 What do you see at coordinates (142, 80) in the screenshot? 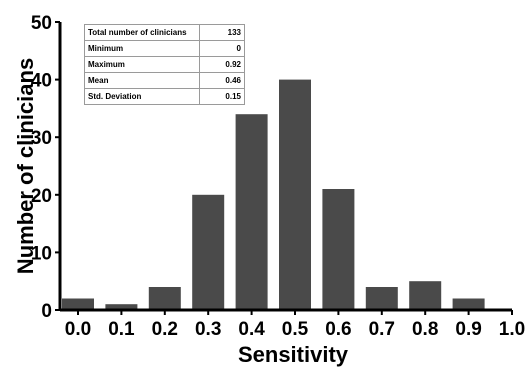
I see `stat-label: Mean` at bounding box center [142, 80].